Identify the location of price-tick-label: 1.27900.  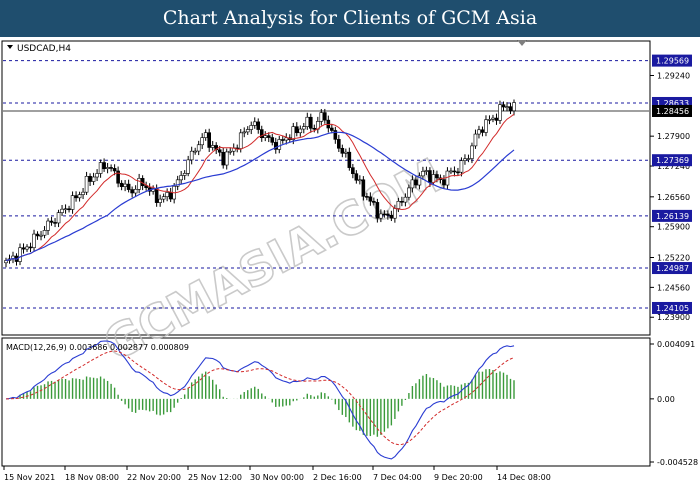
(673, 136).